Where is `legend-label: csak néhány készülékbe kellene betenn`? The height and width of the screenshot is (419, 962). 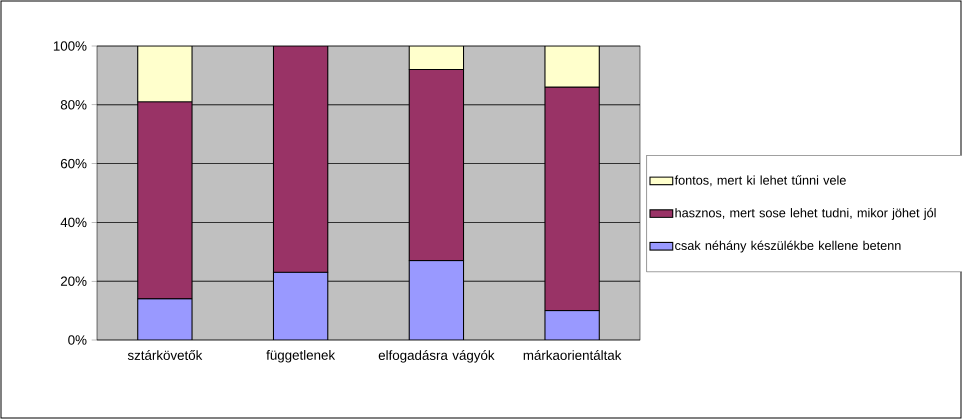 legend-label: csak néhány készülékbe kellene betenn is located at coordinates (787, 246).